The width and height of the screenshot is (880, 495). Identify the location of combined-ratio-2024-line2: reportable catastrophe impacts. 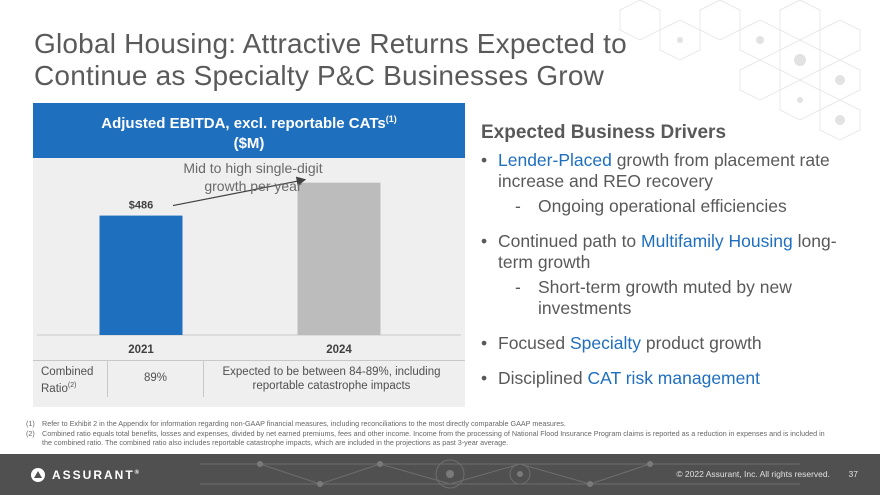
(331, 386).